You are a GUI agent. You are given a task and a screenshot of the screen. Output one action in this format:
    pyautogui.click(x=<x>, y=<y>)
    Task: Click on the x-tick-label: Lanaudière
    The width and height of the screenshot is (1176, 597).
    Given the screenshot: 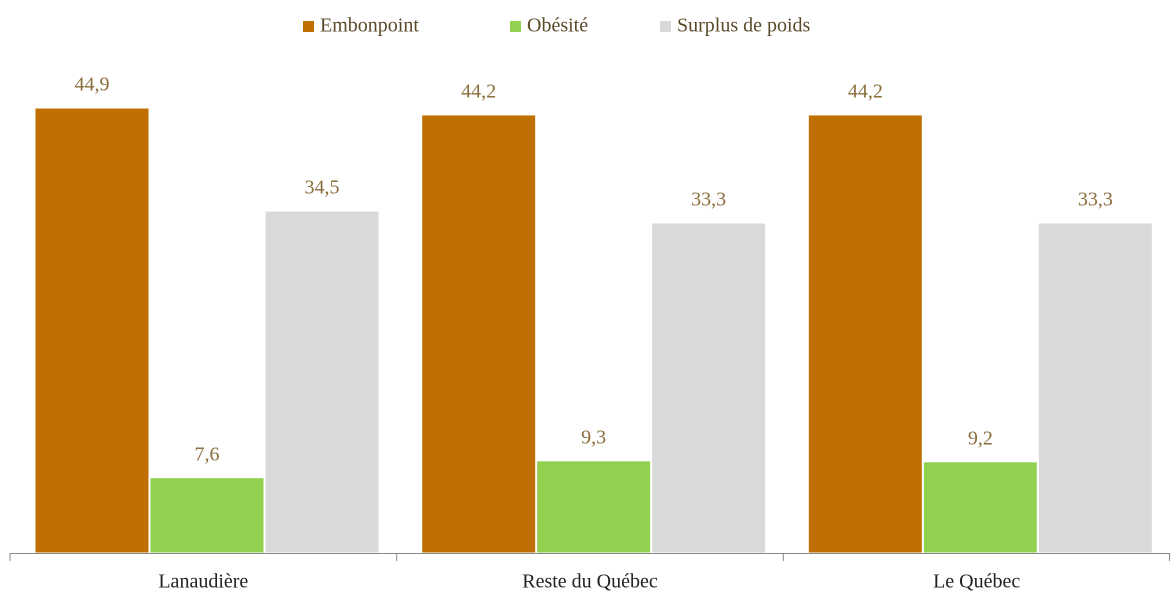 What is the action you would take?
    pyautogui.click(x=203, y=582)
    